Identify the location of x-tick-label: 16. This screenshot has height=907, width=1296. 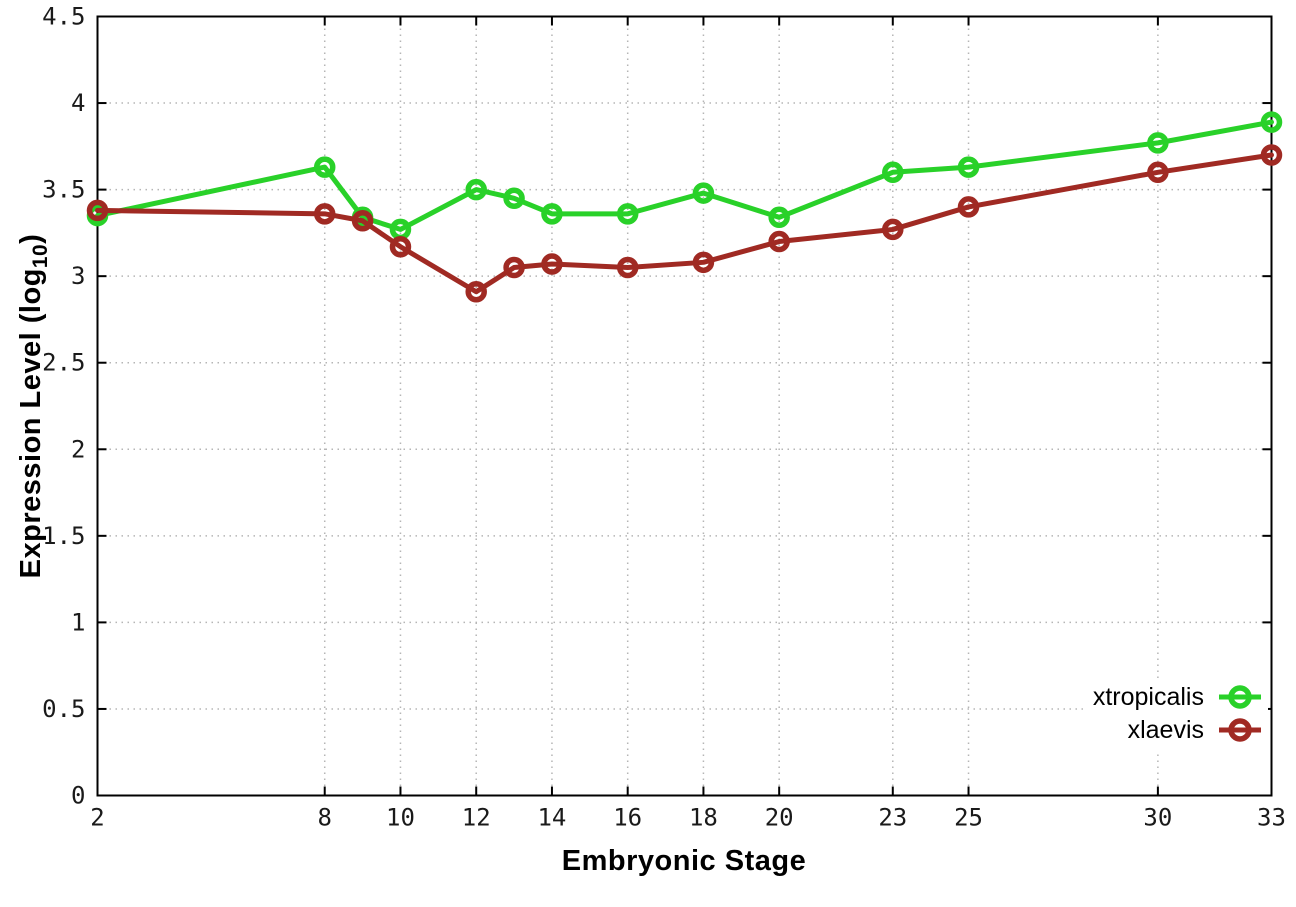
(627, 818).